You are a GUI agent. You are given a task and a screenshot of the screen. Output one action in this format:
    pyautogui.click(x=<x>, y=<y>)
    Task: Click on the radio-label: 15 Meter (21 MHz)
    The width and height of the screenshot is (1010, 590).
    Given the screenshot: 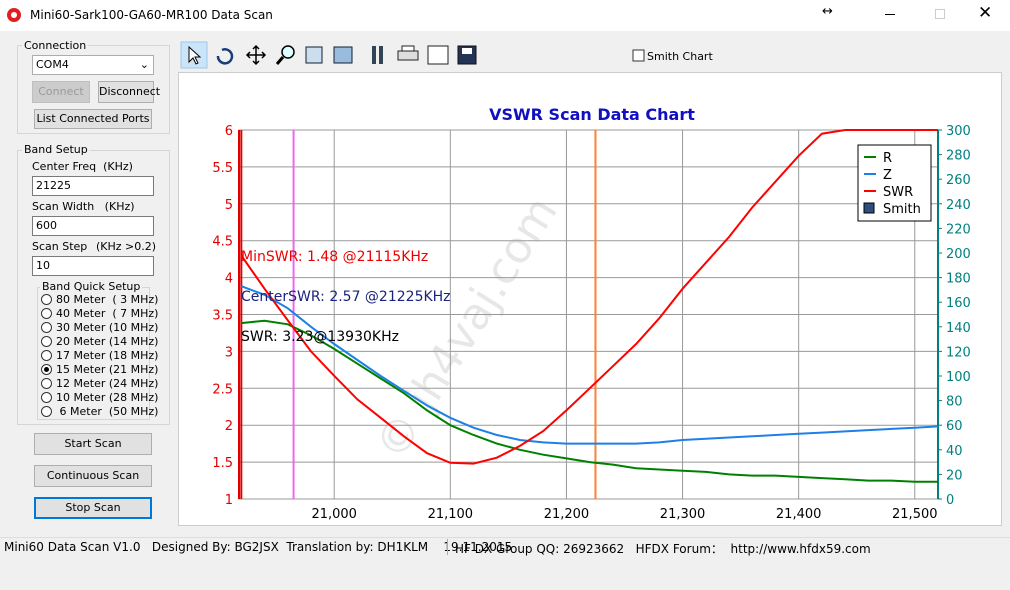 What is the action you would take?
    pyautogui.click(x=107, y=369)
    